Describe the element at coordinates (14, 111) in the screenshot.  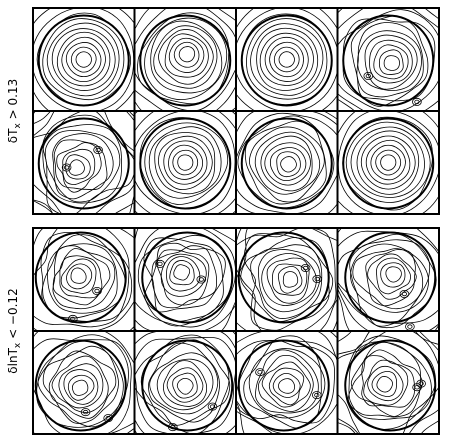
I see `group-top-label: δTx > 0.13` at that location.